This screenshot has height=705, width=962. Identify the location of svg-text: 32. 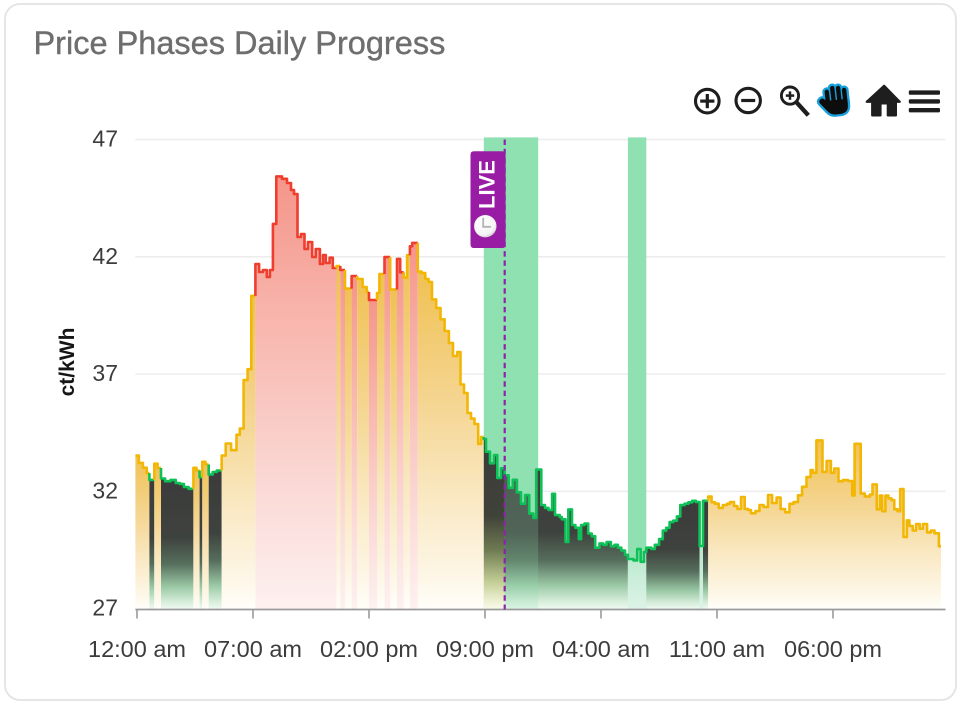
(105, 490).